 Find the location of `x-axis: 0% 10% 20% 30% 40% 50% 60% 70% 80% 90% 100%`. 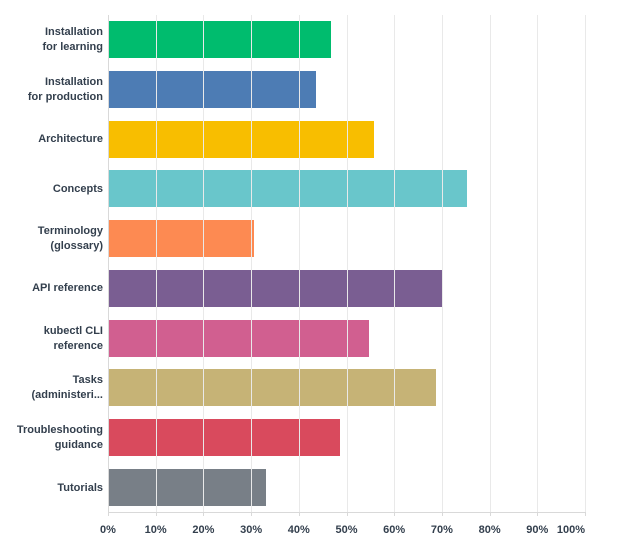

x-axis: 0% 10% 20% 30% 40% 50% 60% 70% 80% 90% 100% is located at coordinates (313, 534).